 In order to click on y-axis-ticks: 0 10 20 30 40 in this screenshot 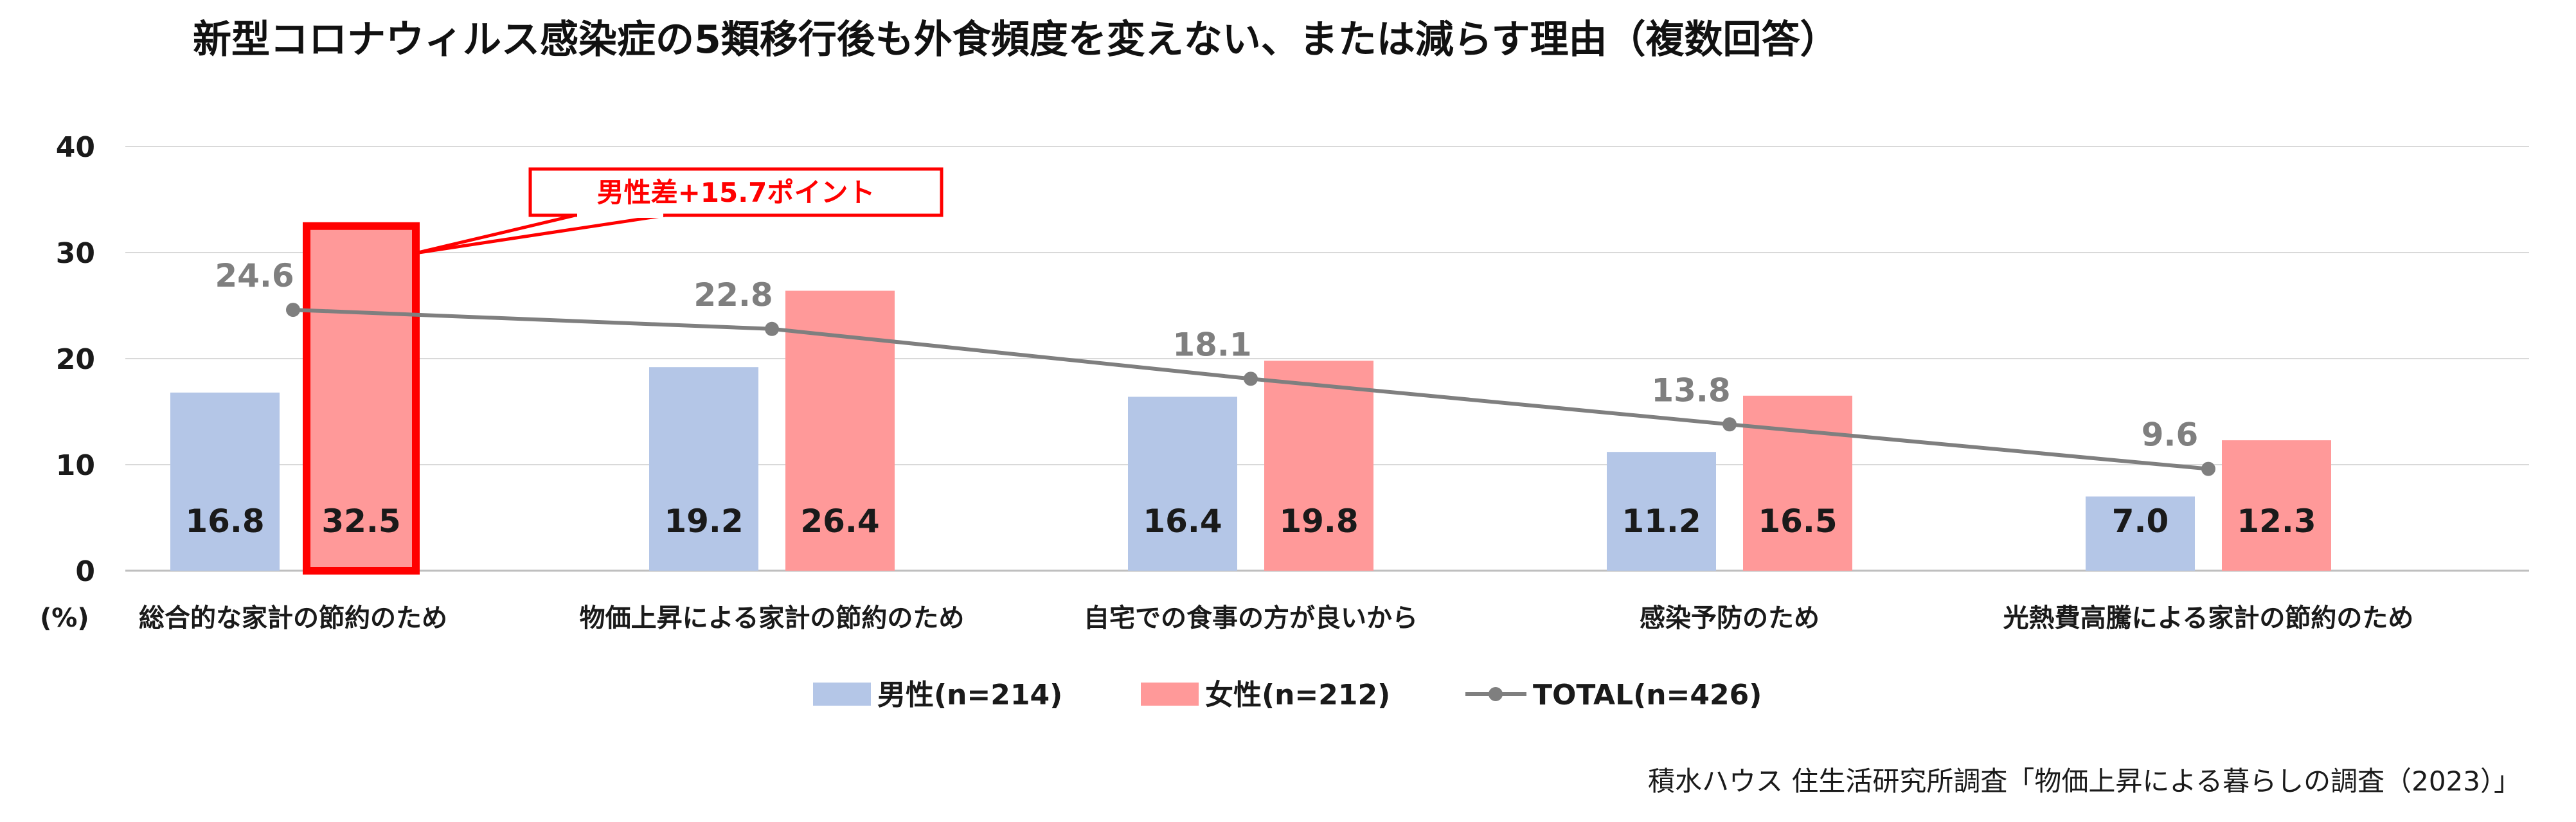, I will do `click(75, 359)`.